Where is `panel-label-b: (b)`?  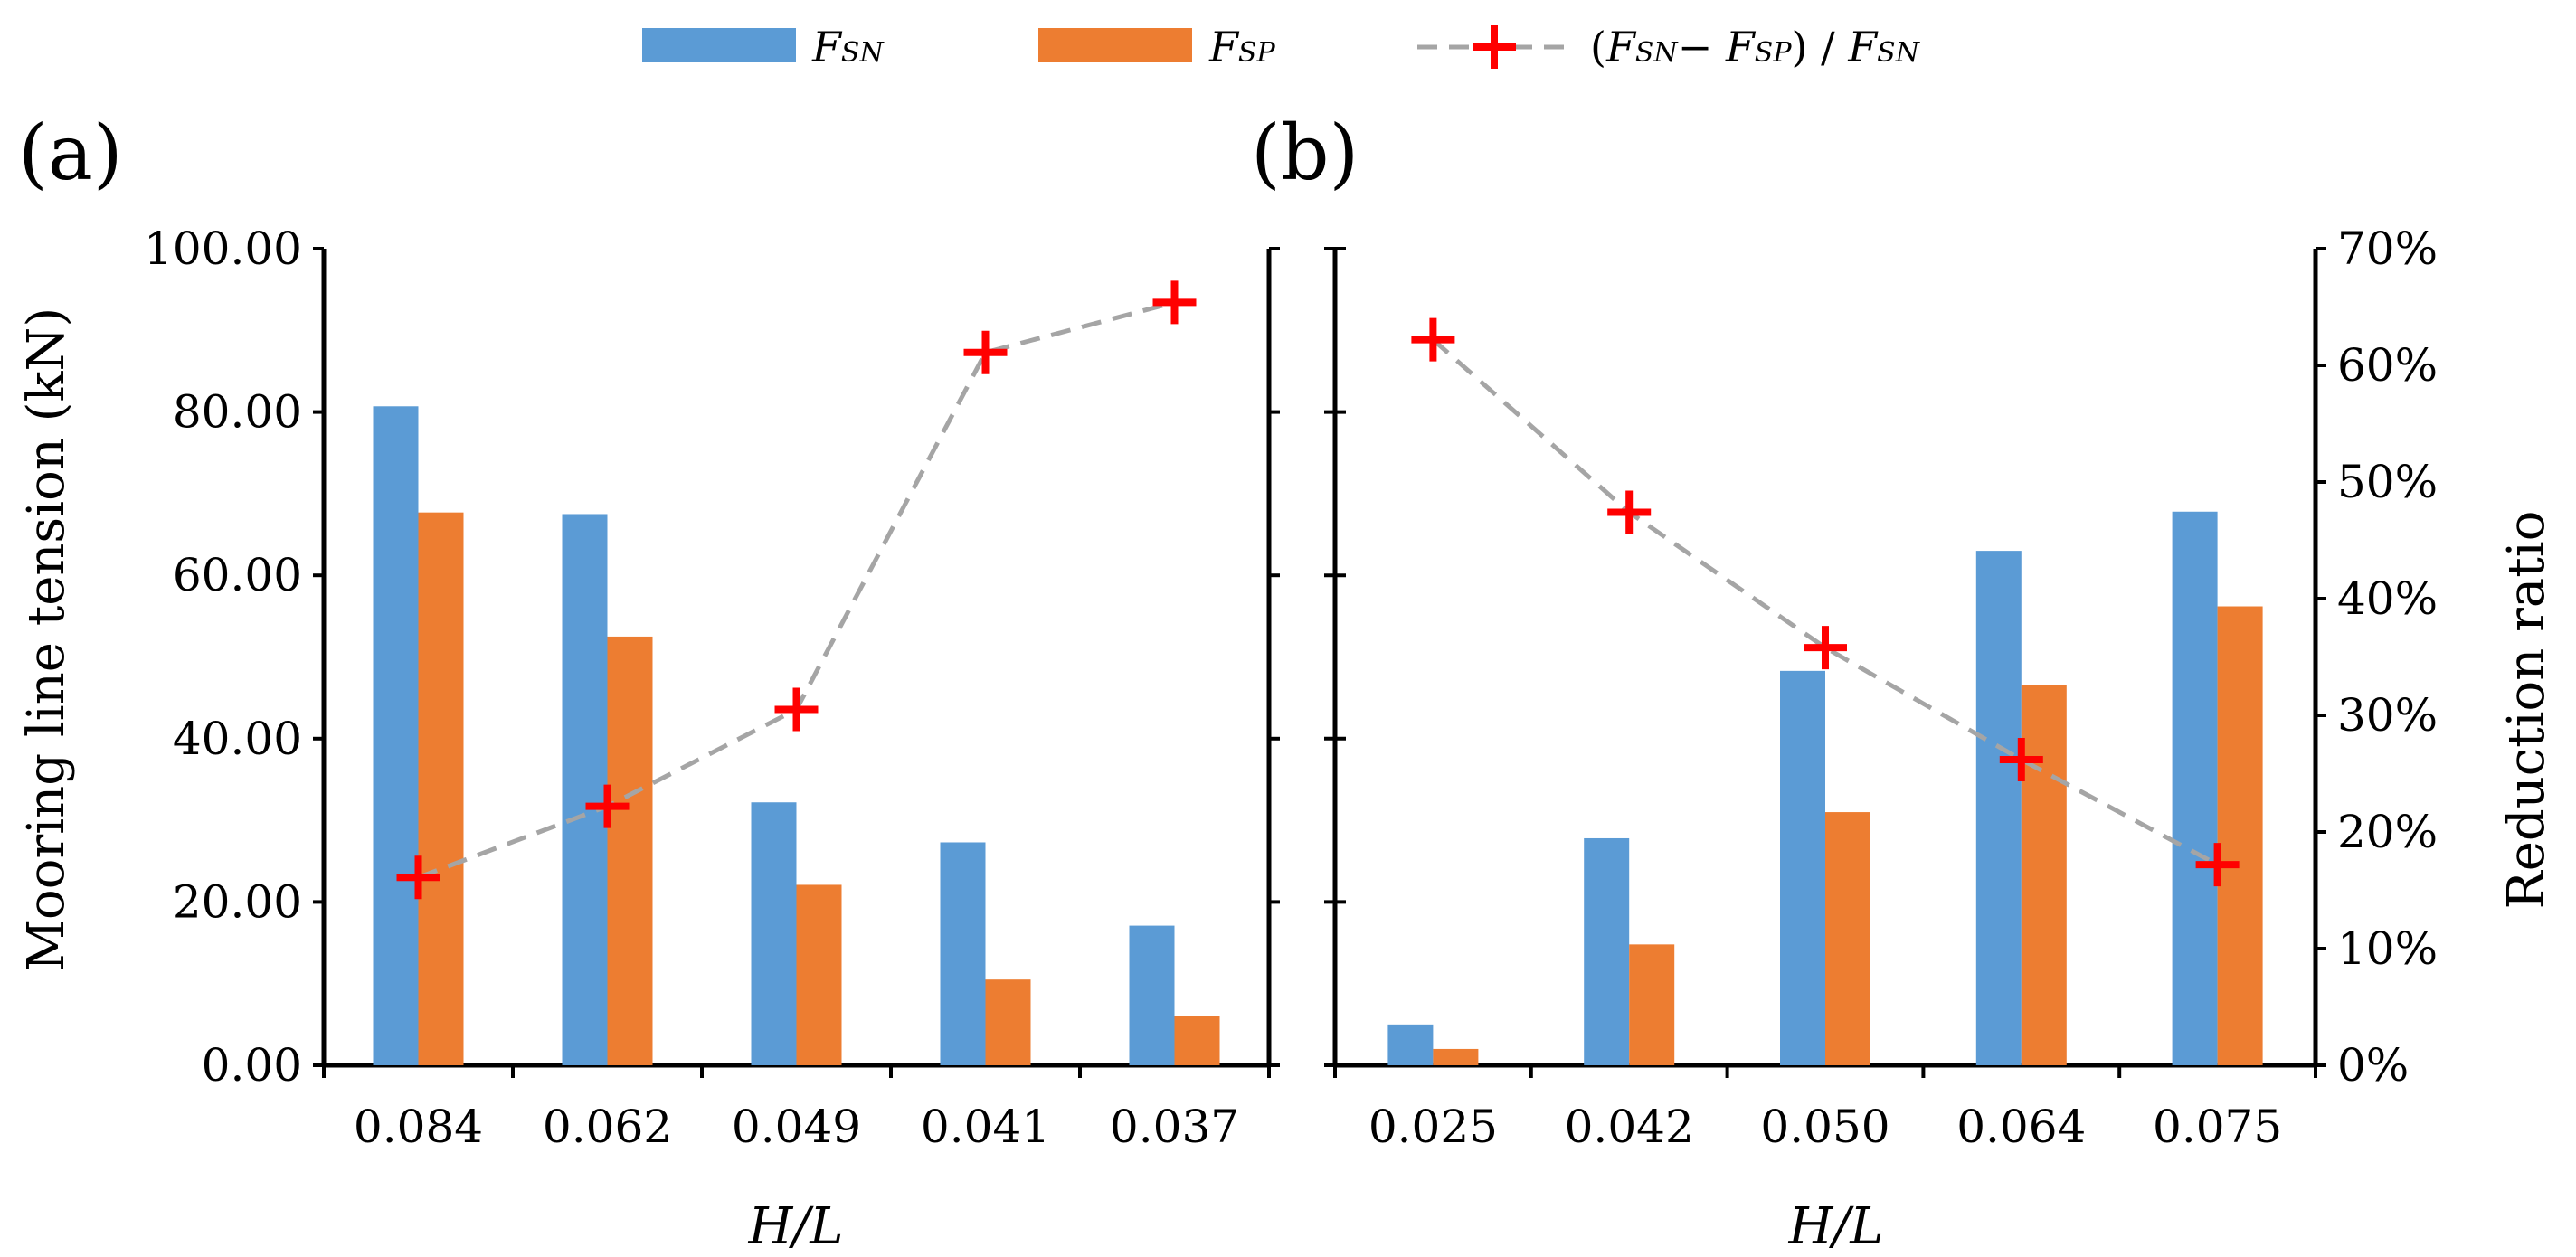
panel-label-b: (b) is located at coordinates (1305, 153).